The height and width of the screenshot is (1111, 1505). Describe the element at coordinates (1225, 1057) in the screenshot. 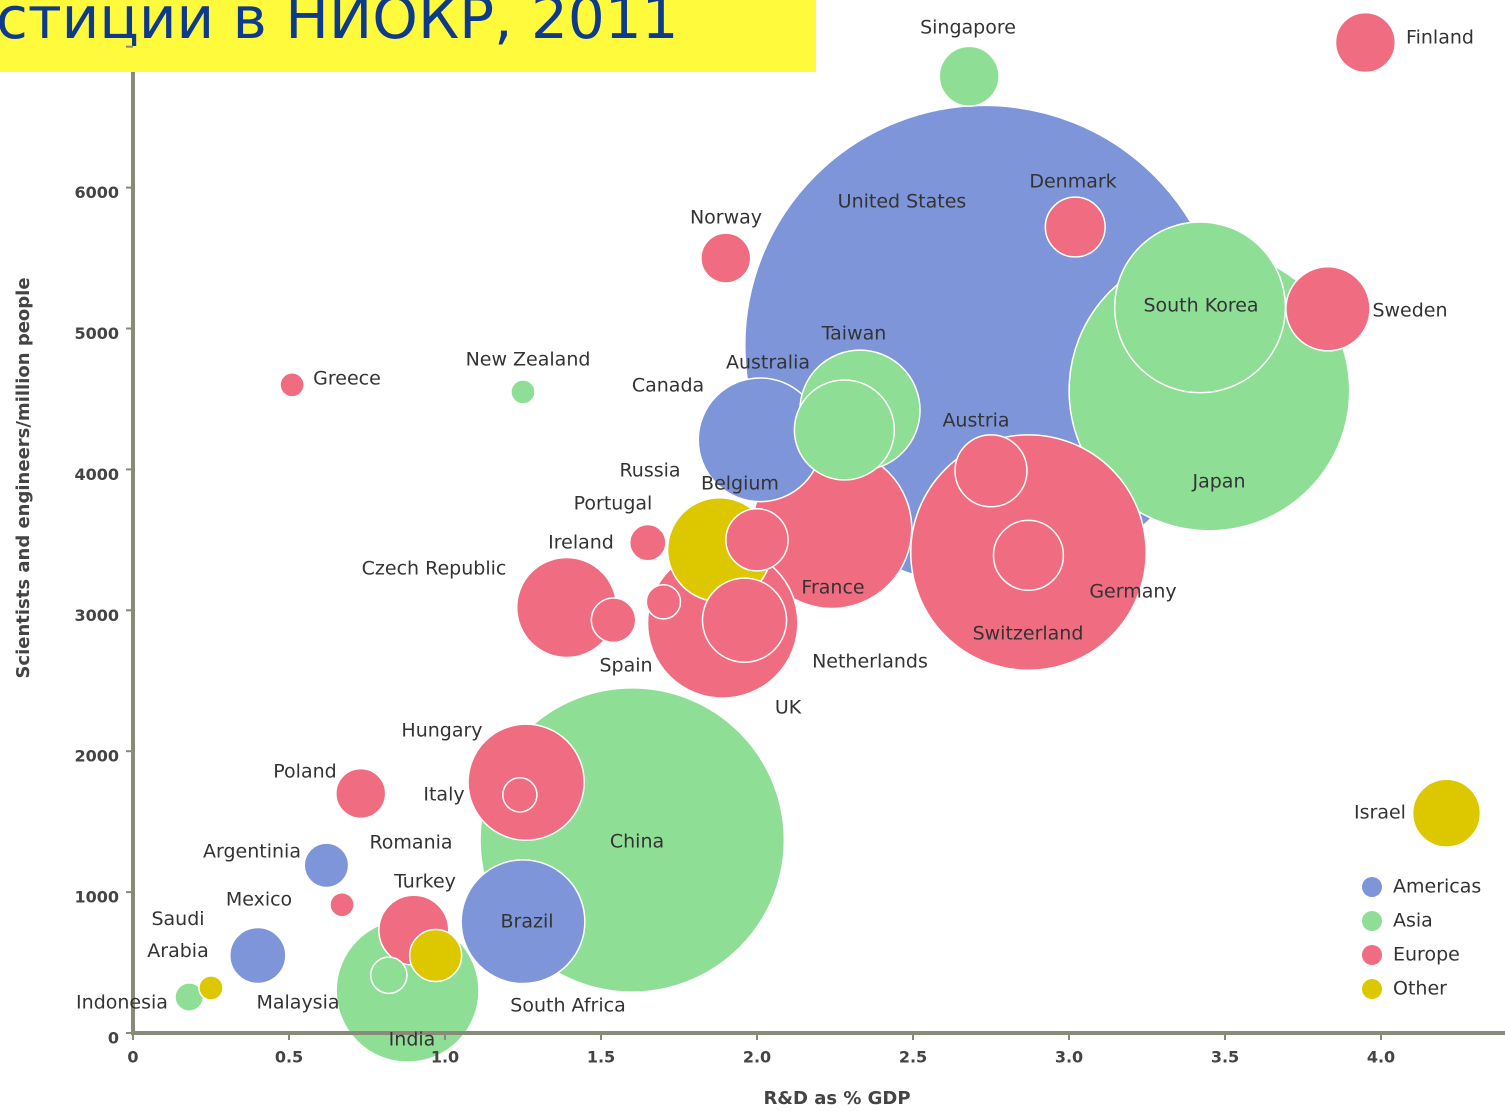

I see `x-tick-label: 3.5` at that location.